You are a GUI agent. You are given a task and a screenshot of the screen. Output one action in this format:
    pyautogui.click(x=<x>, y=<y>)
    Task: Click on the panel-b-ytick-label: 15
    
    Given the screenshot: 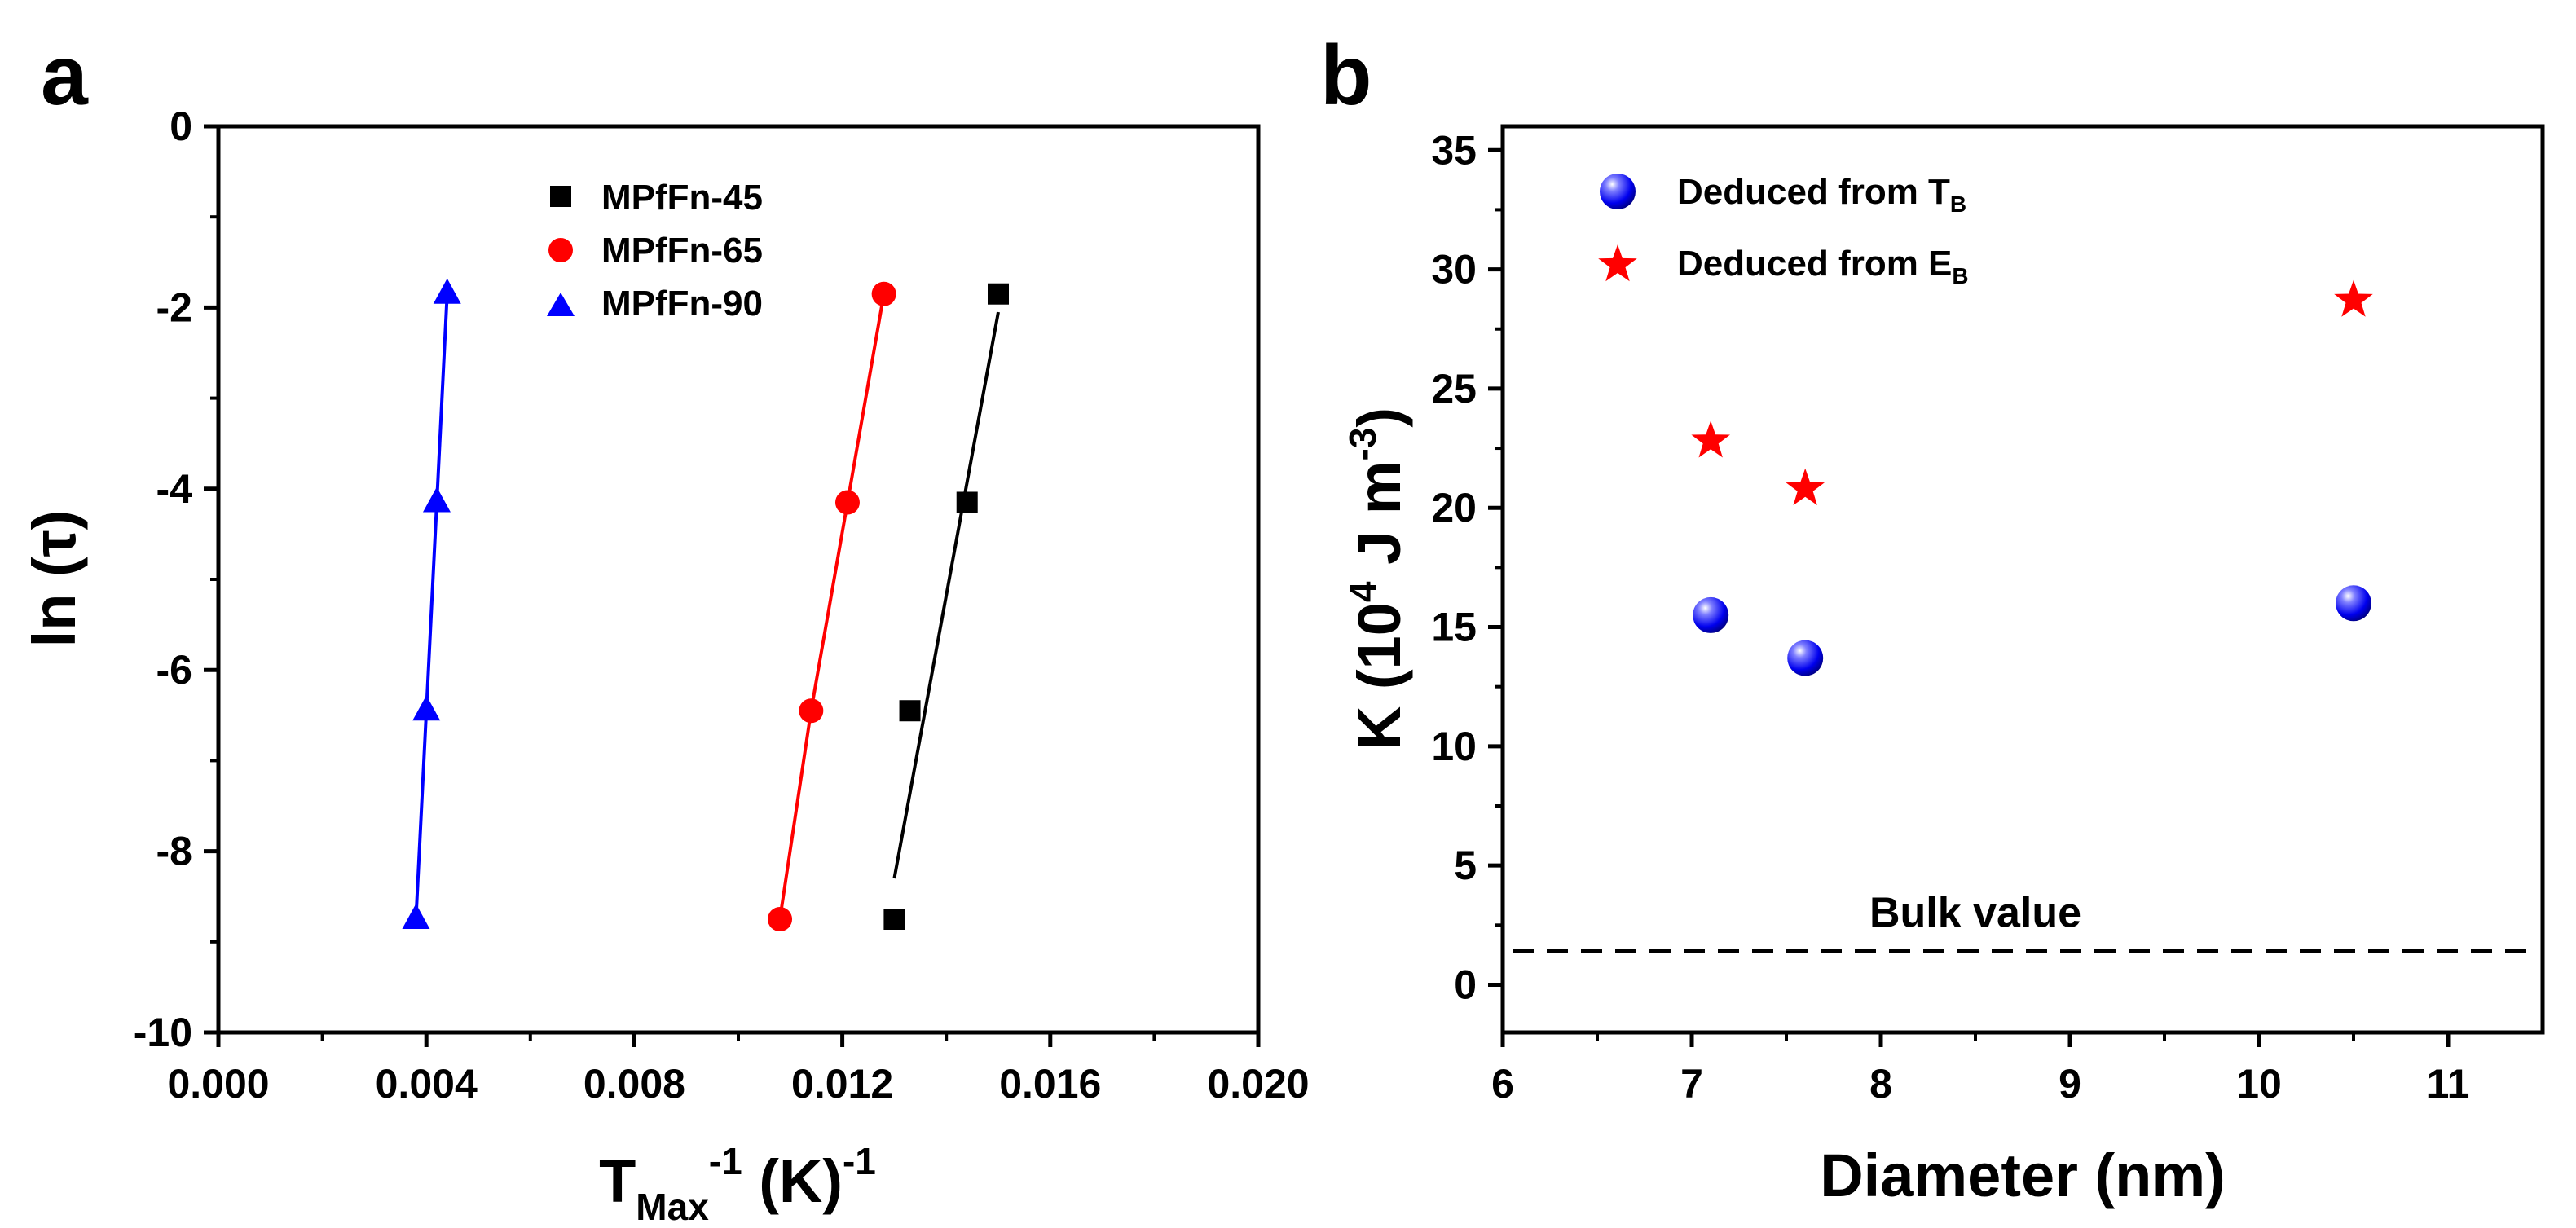 What is the action you would take?
    pyautogui.click(x=1454, y=627)
    